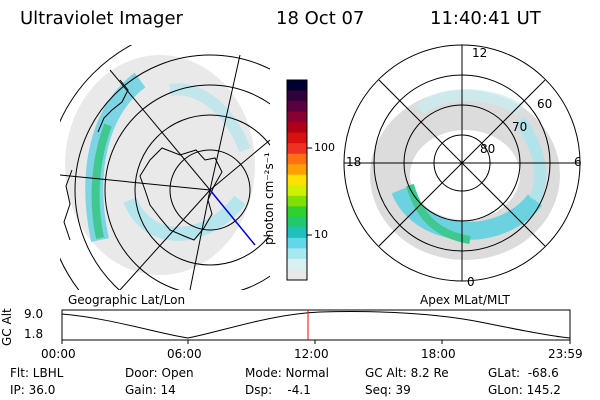 The image size is (600, 400). What do you see at coordinates (184, 354) in the screenshot?
I see `xtick-0600: 06:00` at bounding box center [184, 354].